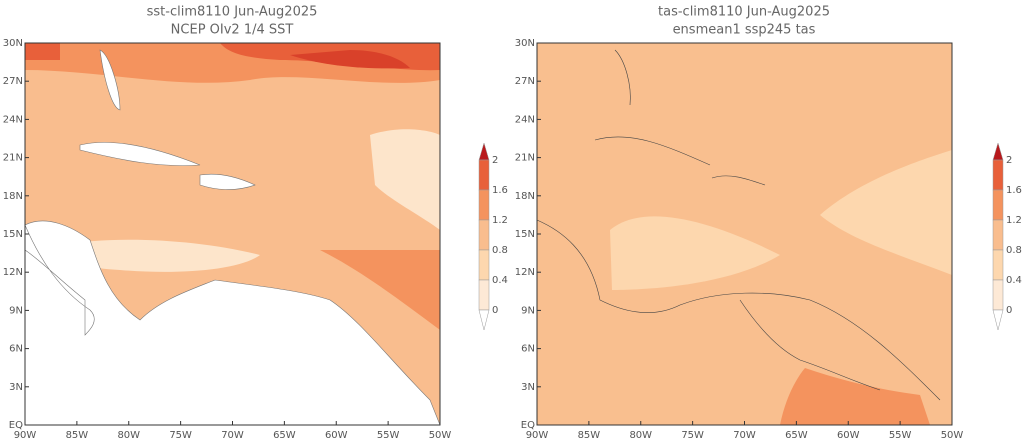  Describe the element at coordinates (744, 30) in the screenshot. I see `panel-subtitle: ensmean1 ssp245 tas` at that location.